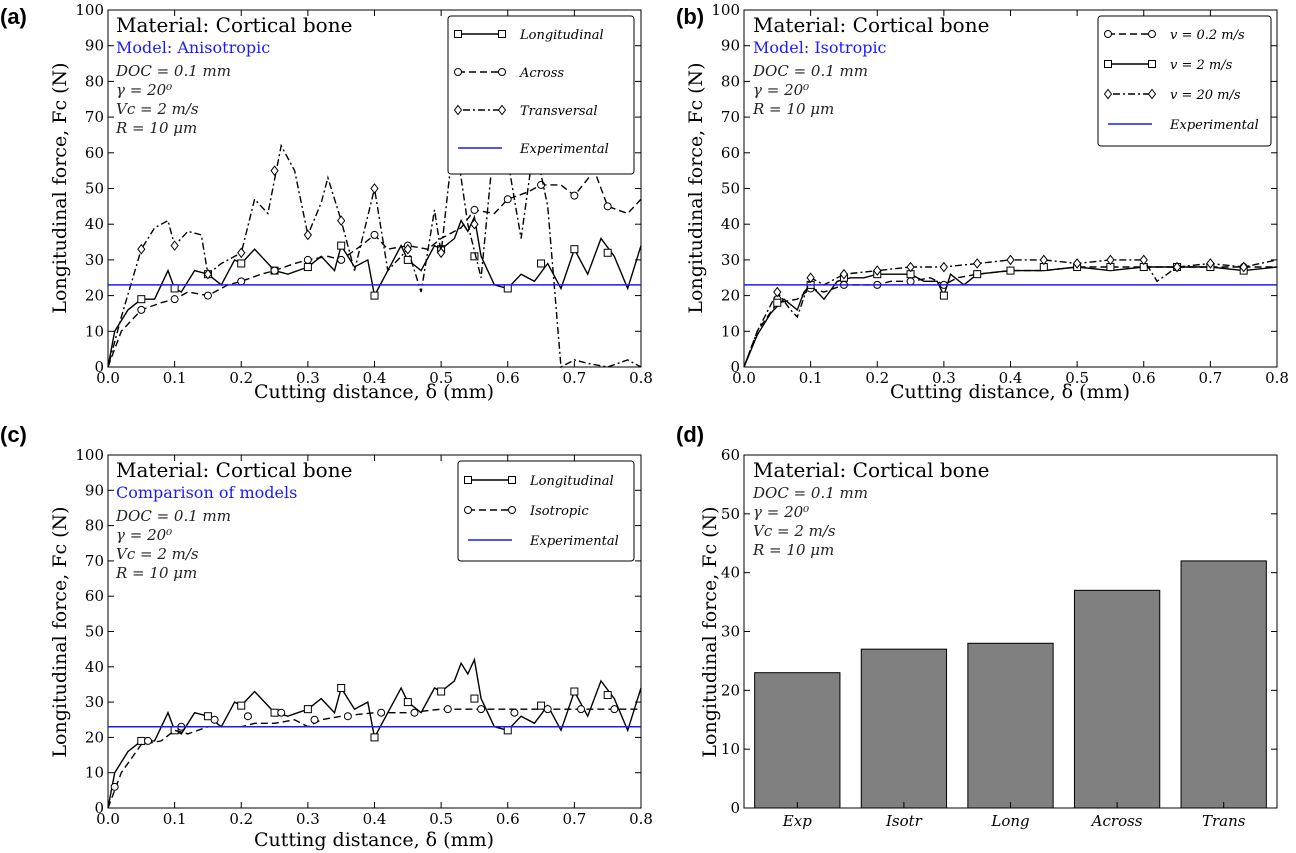 This screenshot has height=853, width=1296. I want to click on x-axis-title-a: Cutting distance, δ (mm), so click(374, 392).